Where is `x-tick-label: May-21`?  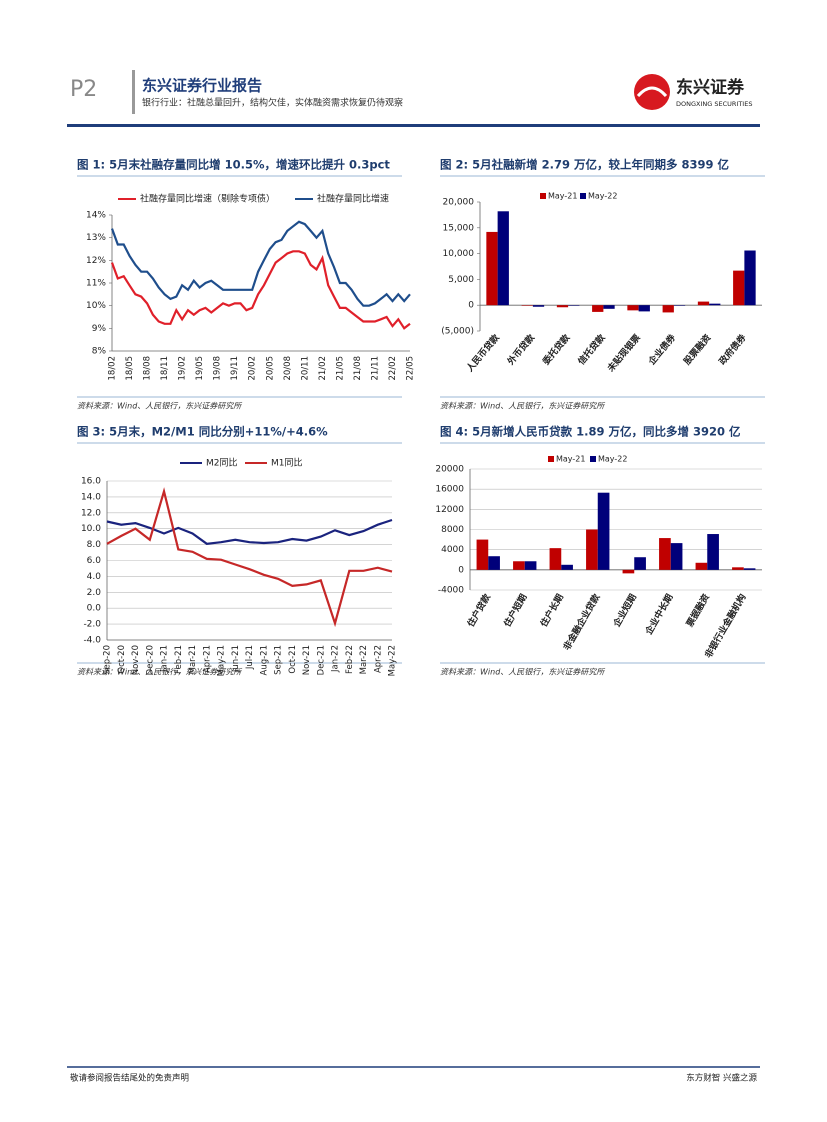 x-tick-label: May-21 is located at coordinates (222, 660).